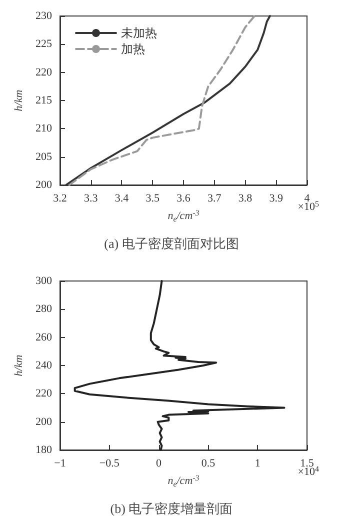 The image size is (343, 531). I want to click on x-tick-label: 3.4, so click(122, 198).